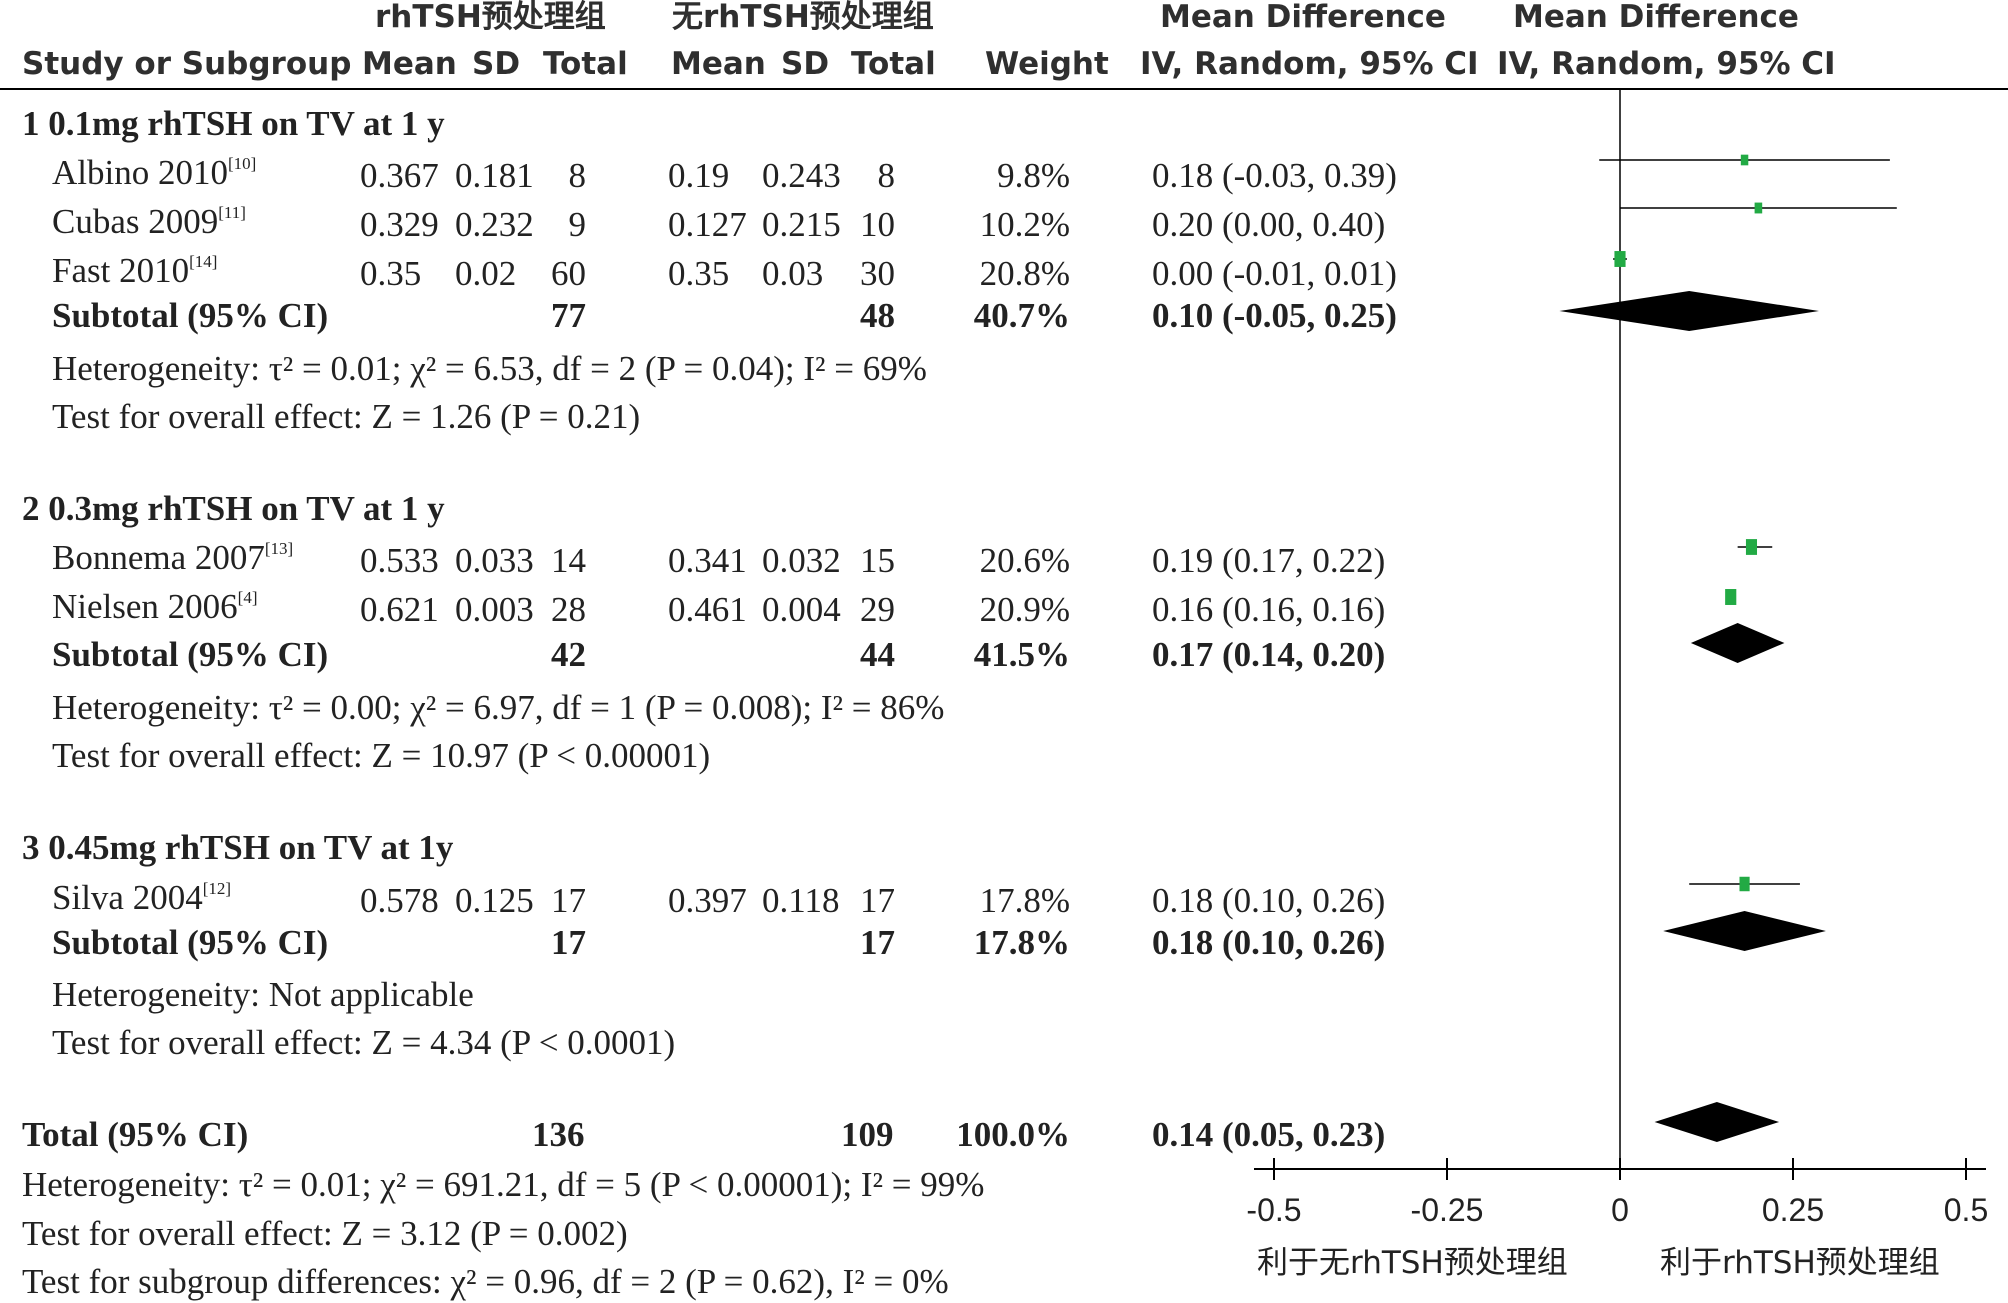  What do you see at coordinates (391, 273) in the screenshot?
I see `mean1-value: 0.35` at bounding box center [391, 273].